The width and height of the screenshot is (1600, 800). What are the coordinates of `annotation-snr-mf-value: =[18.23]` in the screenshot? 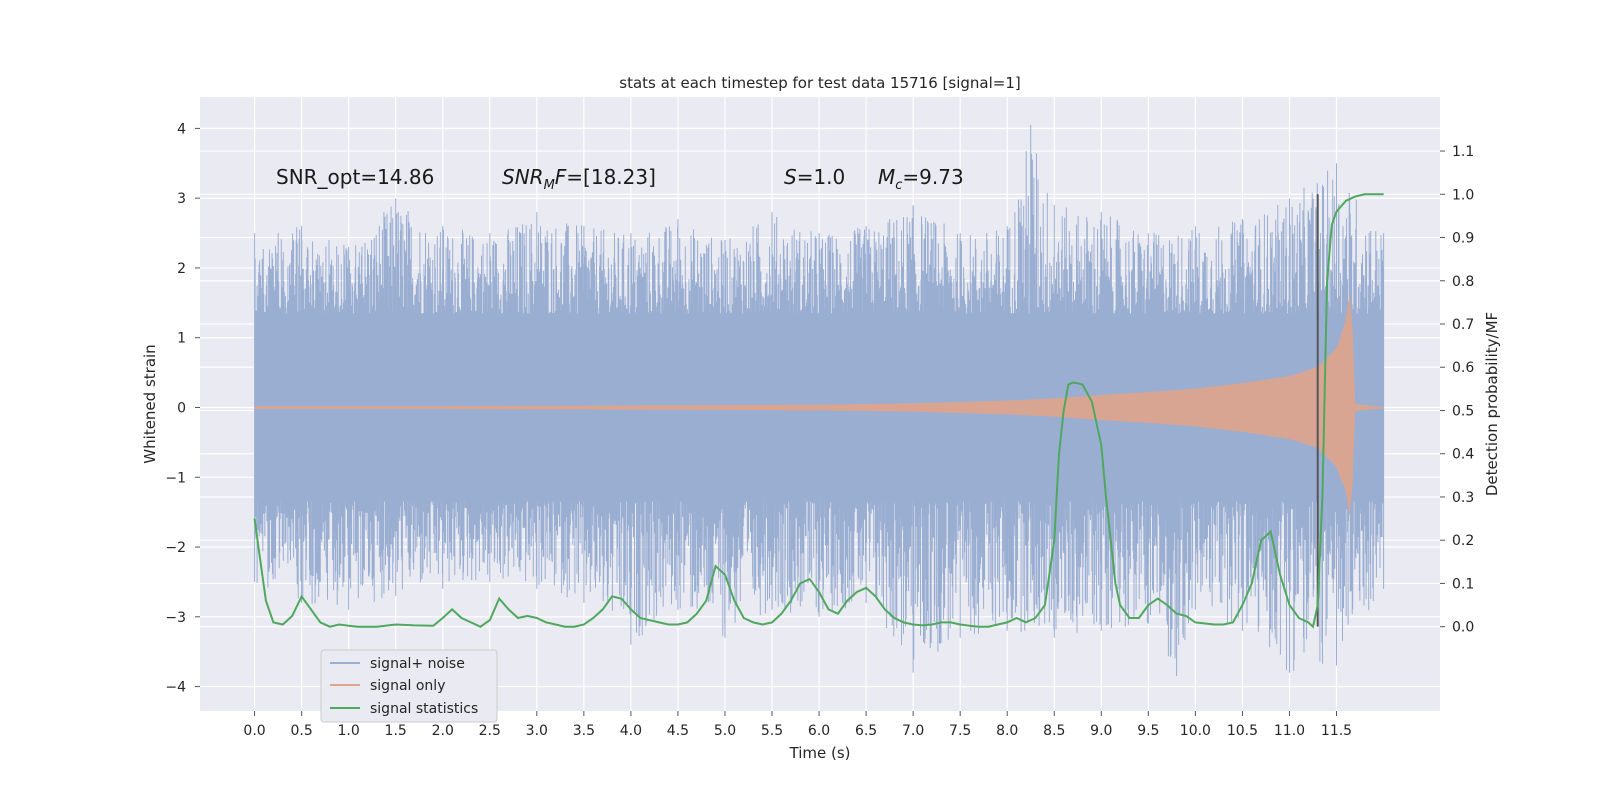 It's located at (611, 177).